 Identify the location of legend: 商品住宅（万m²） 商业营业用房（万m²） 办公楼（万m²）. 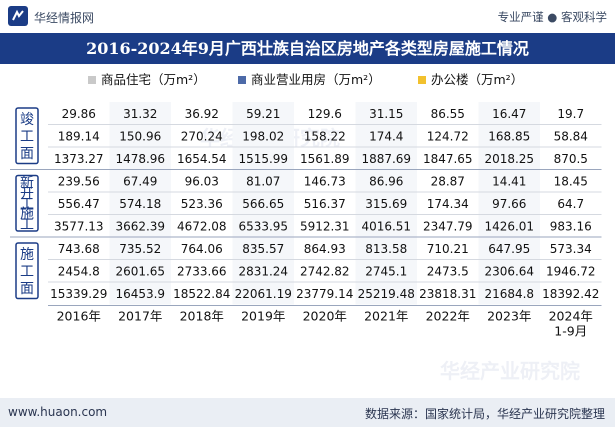
(307, 80).